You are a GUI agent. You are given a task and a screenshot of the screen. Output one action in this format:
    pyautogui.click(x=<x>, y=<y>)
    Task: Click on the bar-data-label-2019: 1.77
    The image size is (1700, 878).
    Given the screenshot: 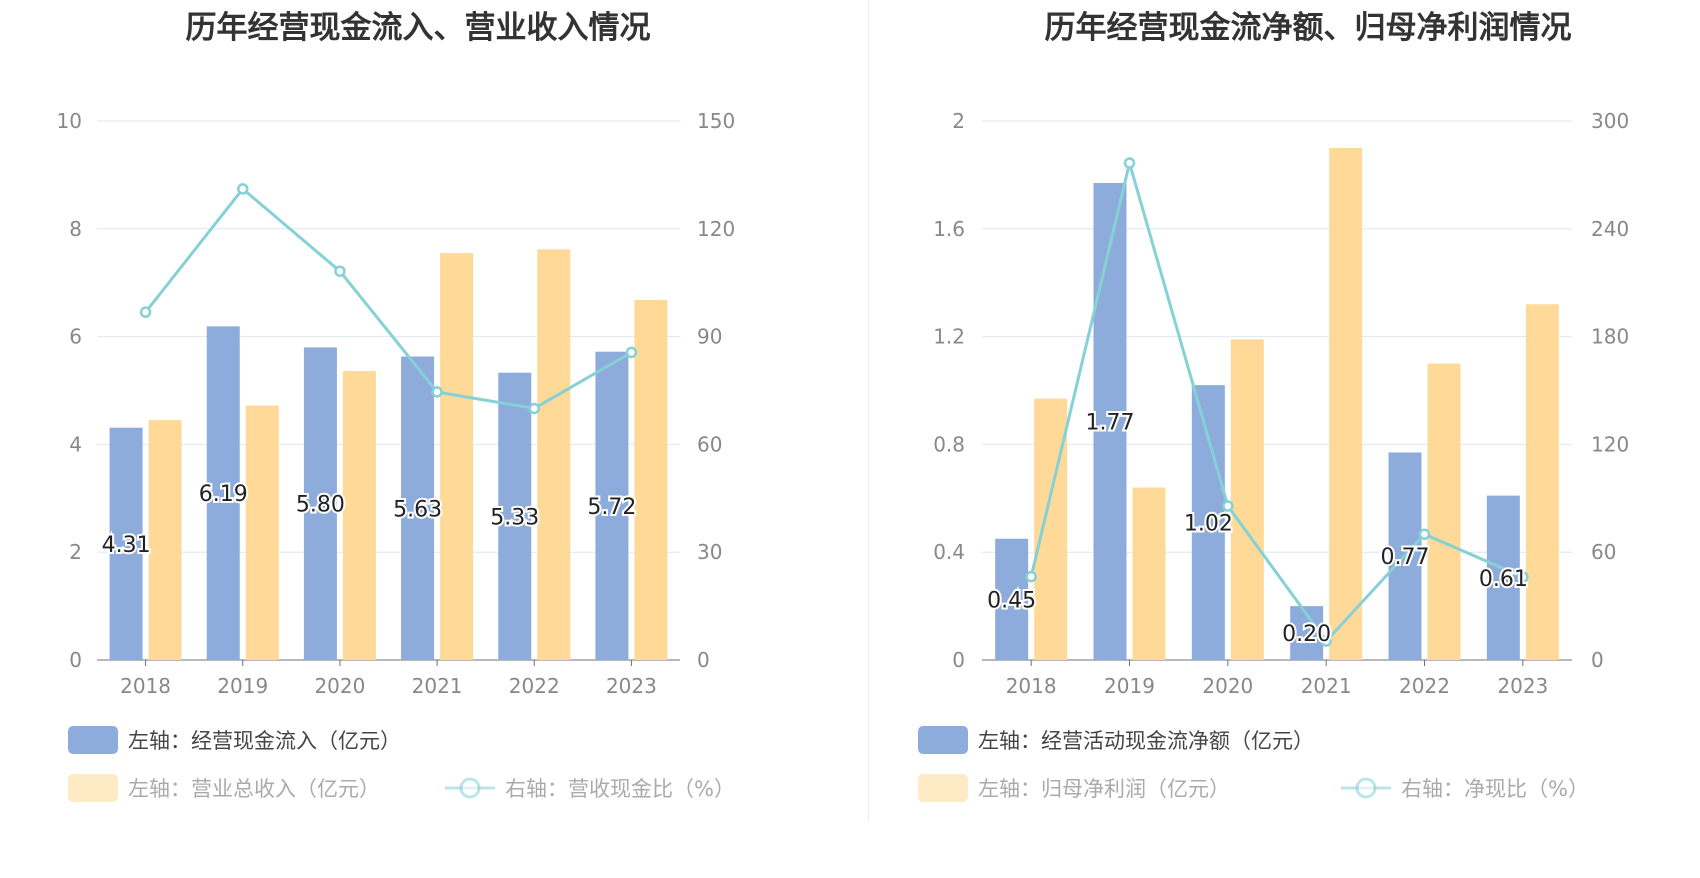 What is the action you would take?
    pyautogui.click(x=1110, y=422)
    